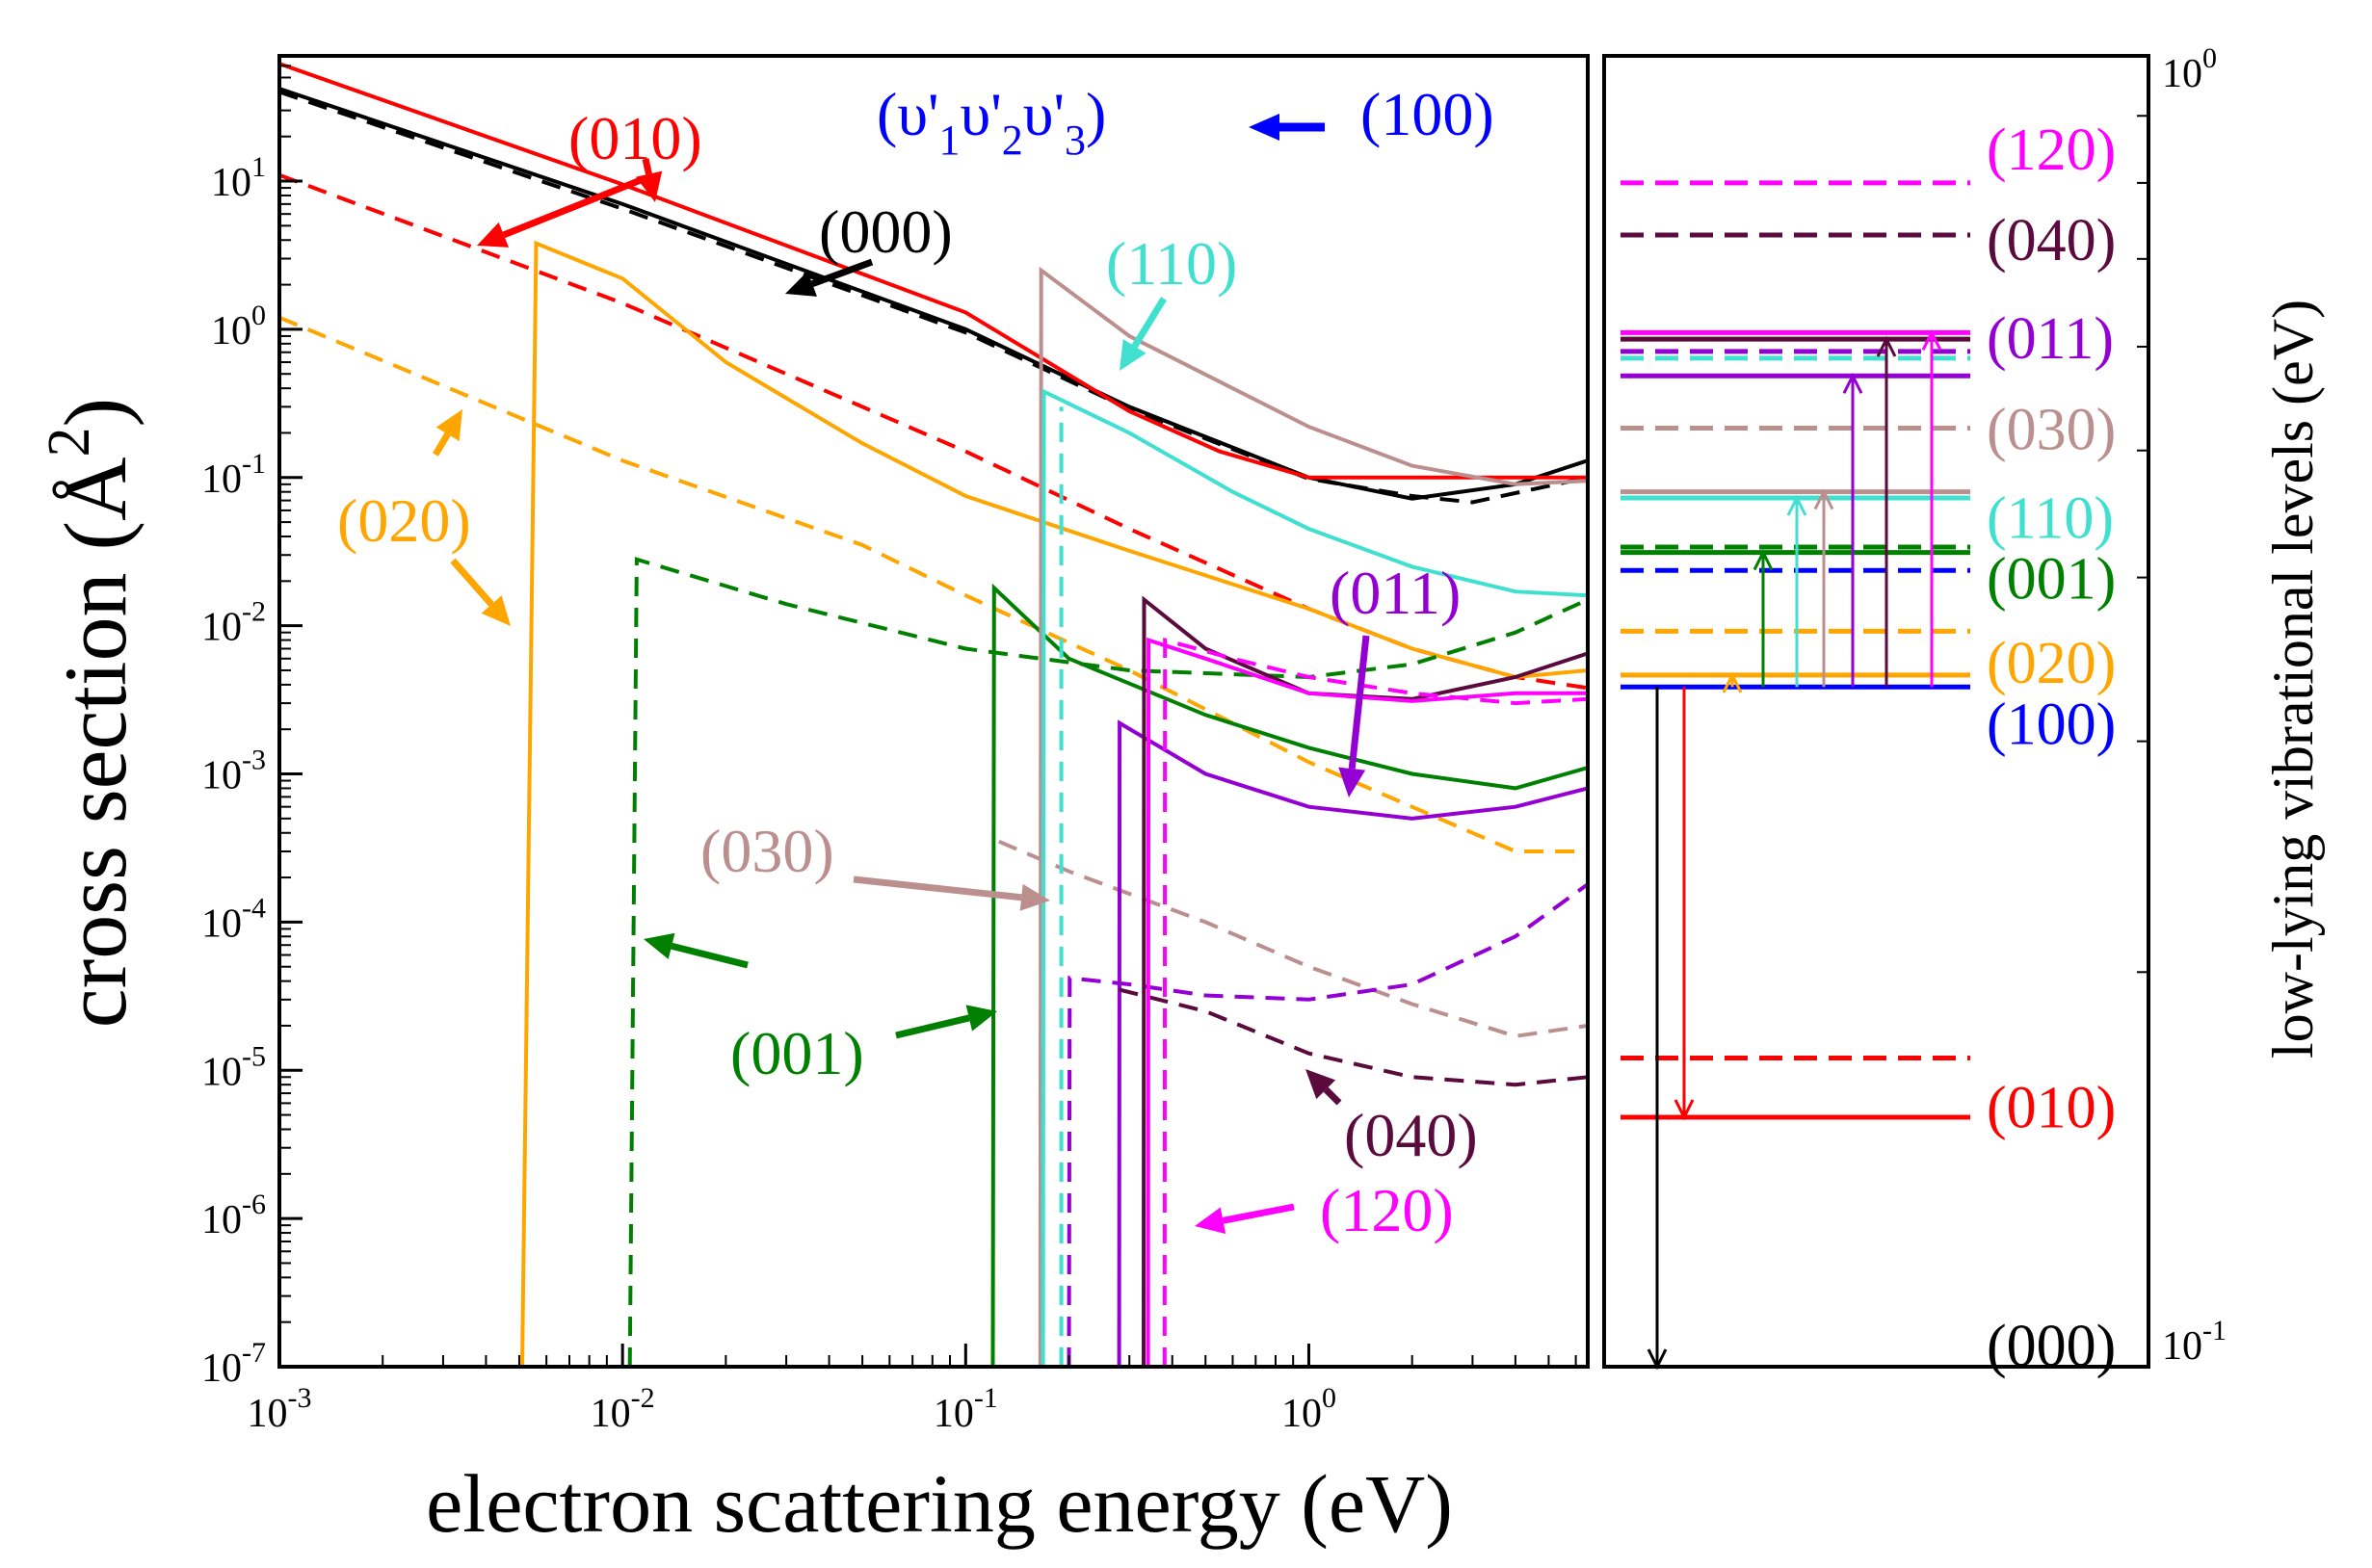 This screenshot has height=1568, width=2372. Describe the element at coordinates (2194, 1342) in the screenshot. I see `right-tick-label-0: 10⁻¹` at that location.